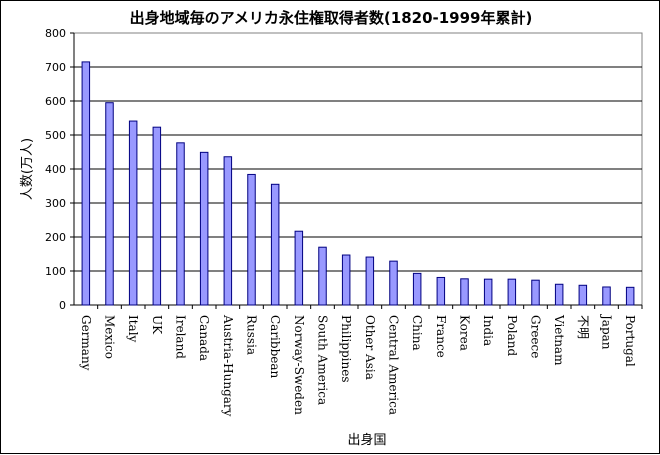 The image size is (660, 455). Describe the element at coordinates (323, 360) in the screenshot. I see `x-tick-label: South America` at that location.